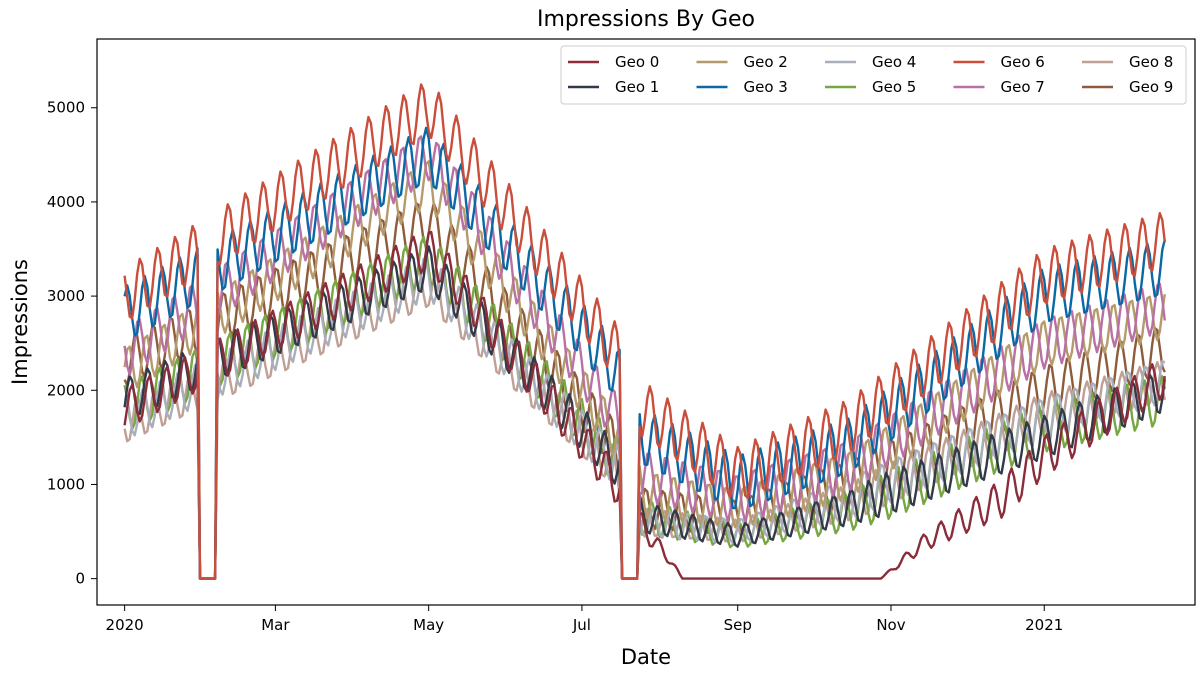 The height and width of the screenshot is (681, 1202). Describe the element at coordinates (1023, 87) in the screenshot. I see `legend-label: Geo 7` at that location.